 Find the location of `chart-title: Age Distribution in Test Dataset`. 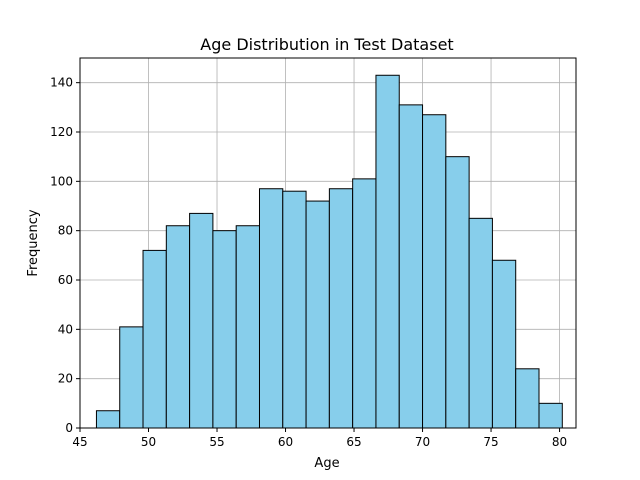

chart-title: Age Distribution in Test Dataset is located at coordinates (326, 44).